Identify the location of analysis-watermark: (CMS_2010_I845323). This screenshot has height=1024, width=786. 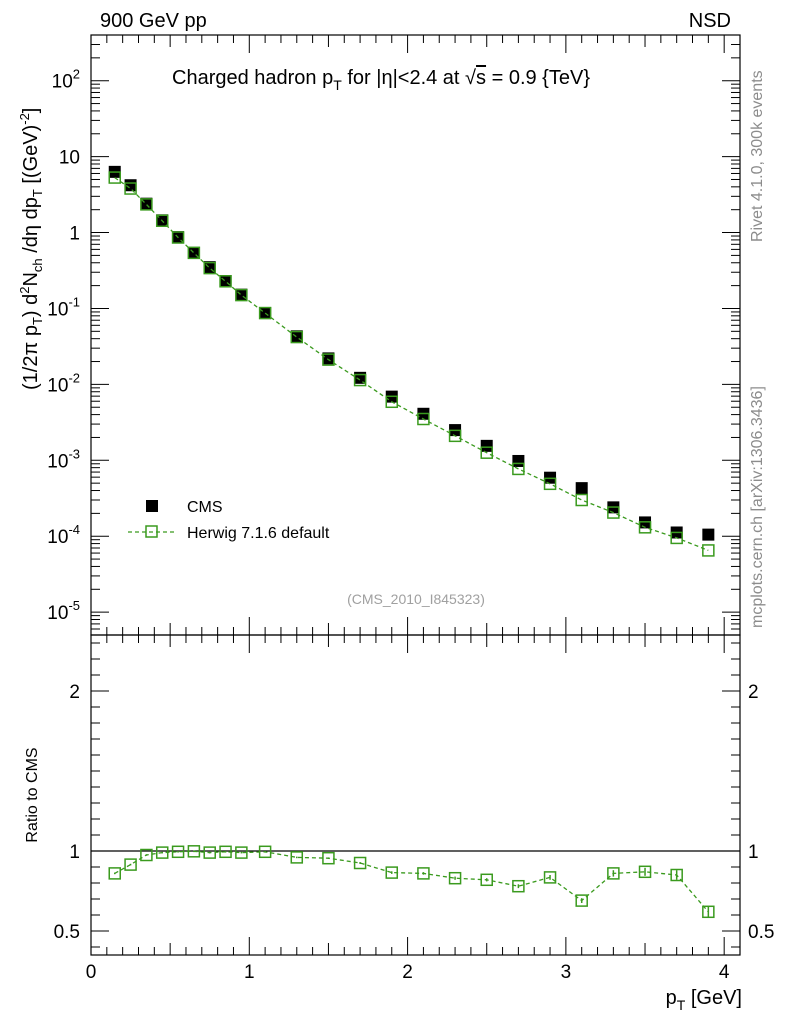
(416, 599).